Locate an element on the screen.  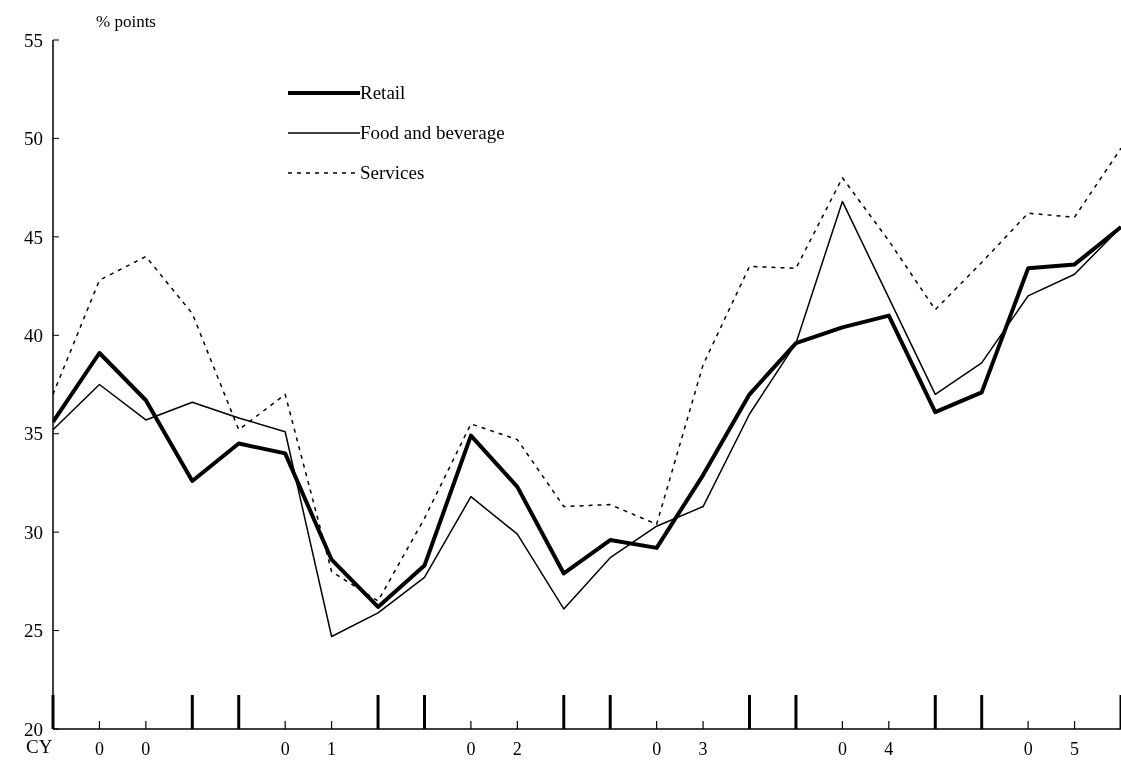
legend-label: Services is located at coordinates (392, 173).